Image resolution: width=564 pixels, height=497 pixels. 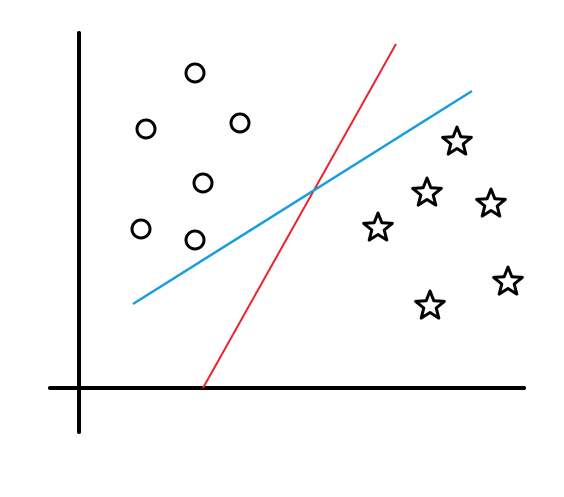 I want to click on star-class-group, so click(x=443, y=222).